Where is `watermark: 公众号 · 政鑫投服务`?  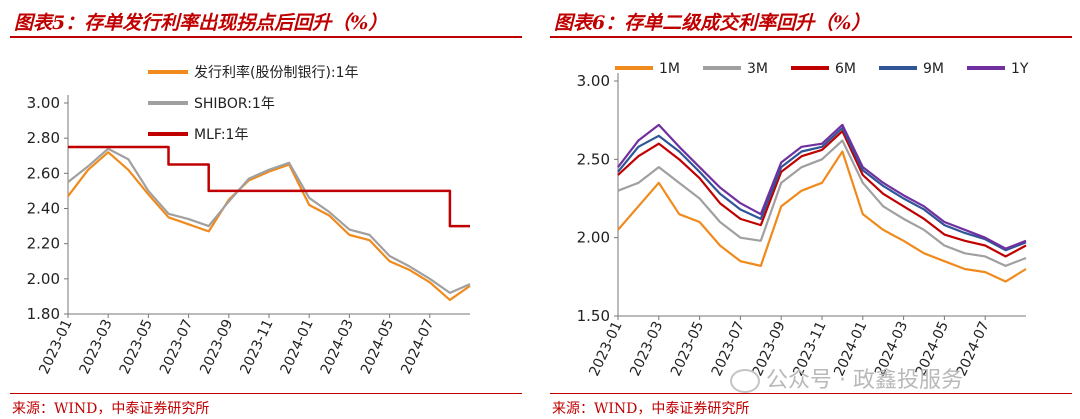 watermark: 公众号 · 政鑫投服务 is located at coordinates (846, 378).